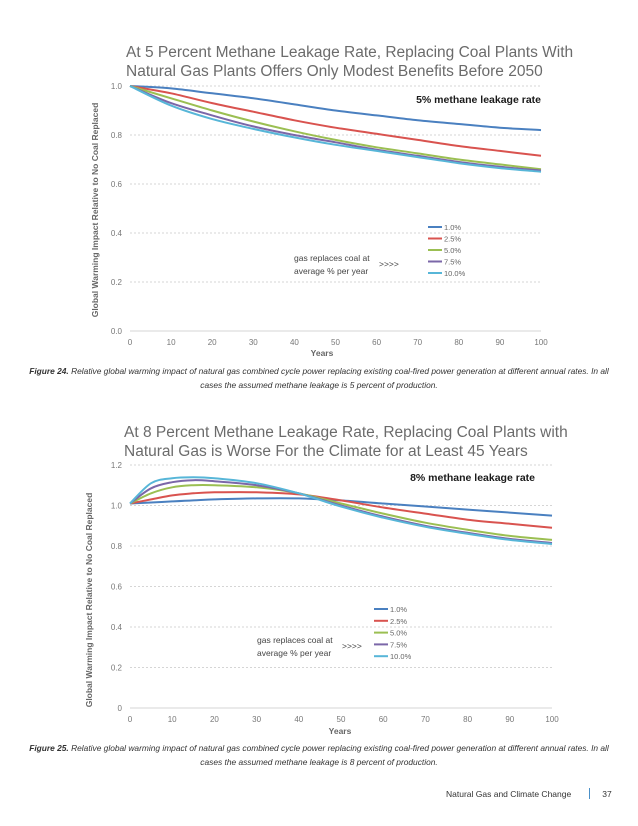 The height and width of the screenshot is (826, 638). I want to click on y-tick-label: 1.2, so click(117, 465).